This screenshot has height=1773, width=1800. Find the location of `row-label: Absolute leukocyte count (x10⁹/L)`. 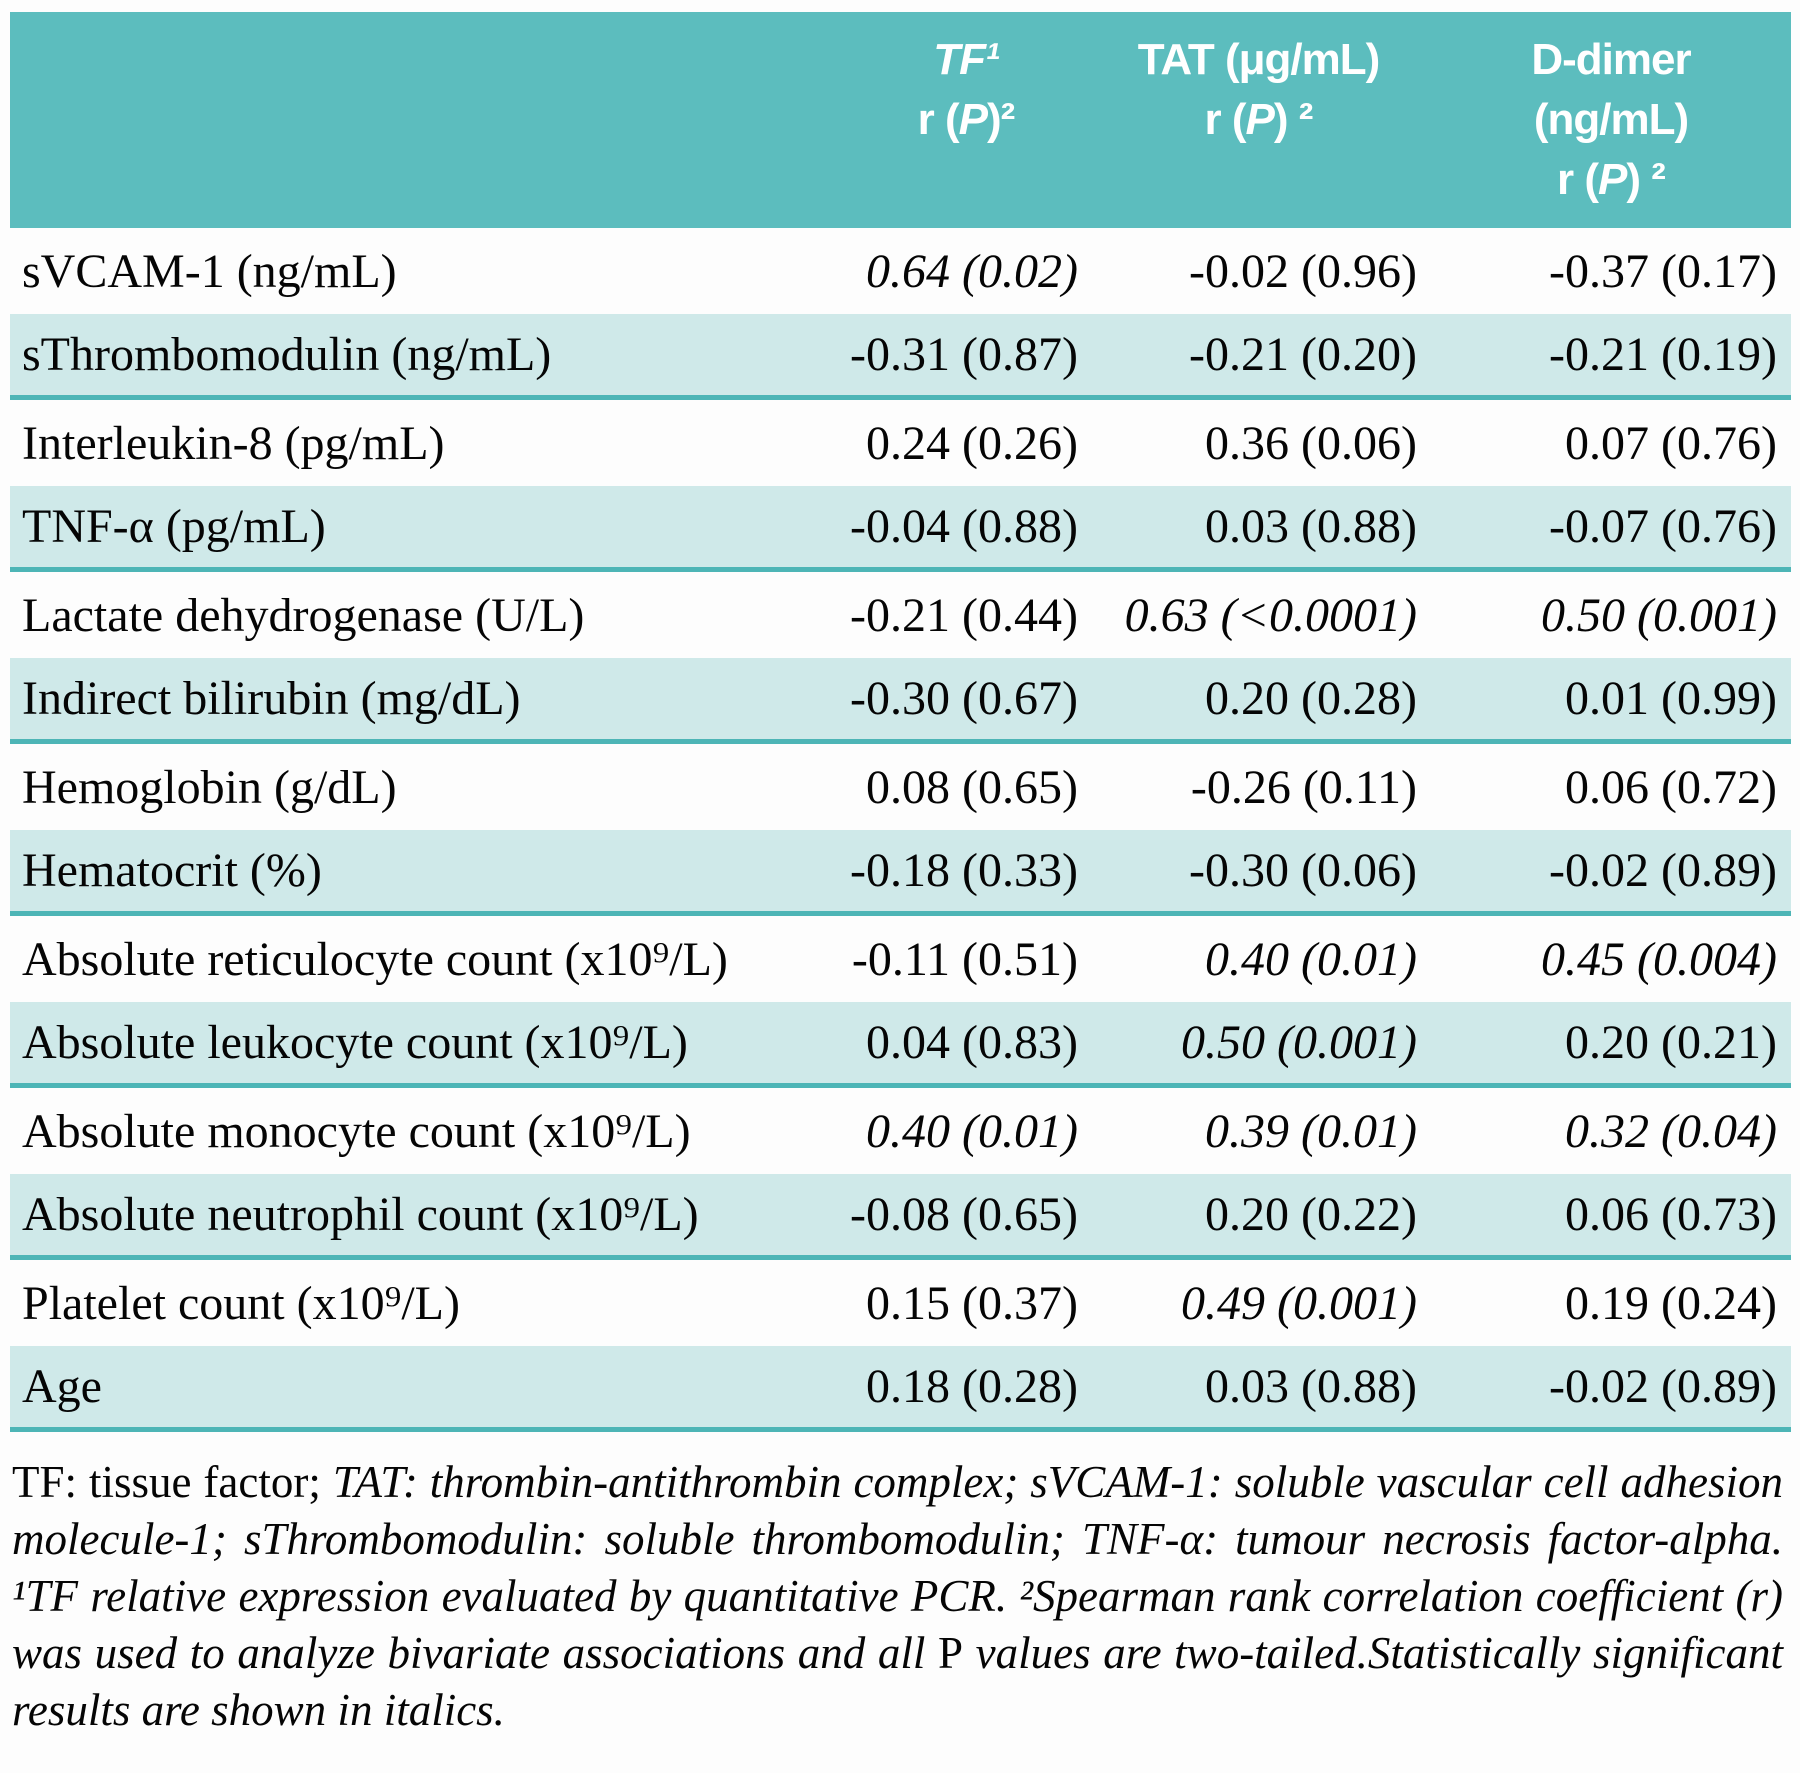

row-label: Absolute leukocyte count (x10⁹/L) is located at coordinates (355, 1042).